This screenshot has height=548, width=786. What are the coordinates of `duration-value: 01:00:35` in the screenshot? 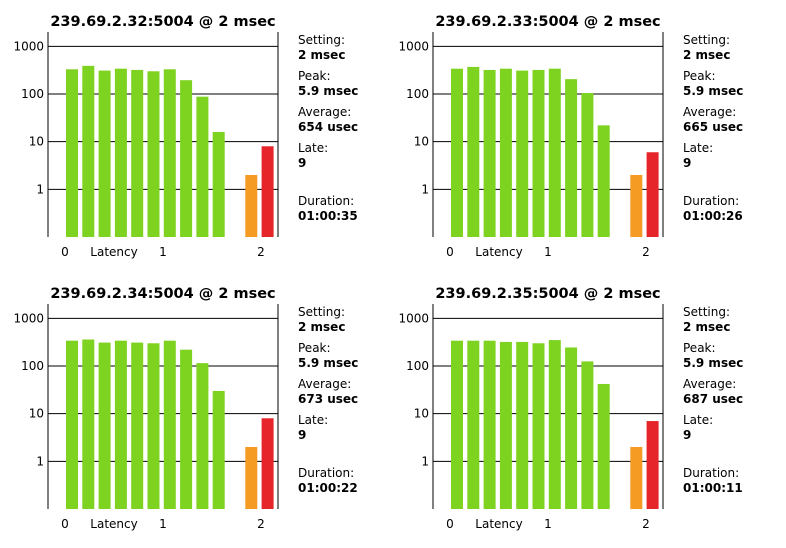 It's located at (328, 216).